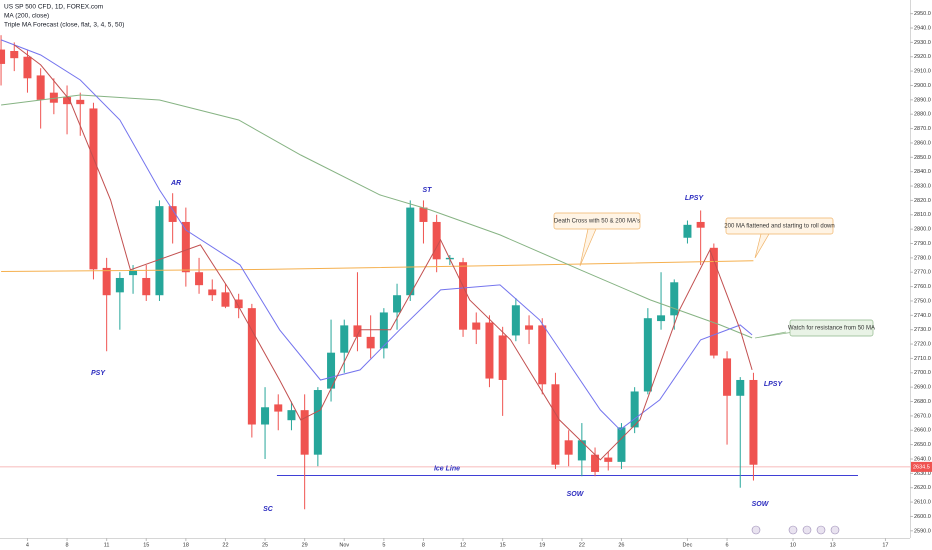  I want to click on y-tick-label: 2830.0, so click(922, 186).